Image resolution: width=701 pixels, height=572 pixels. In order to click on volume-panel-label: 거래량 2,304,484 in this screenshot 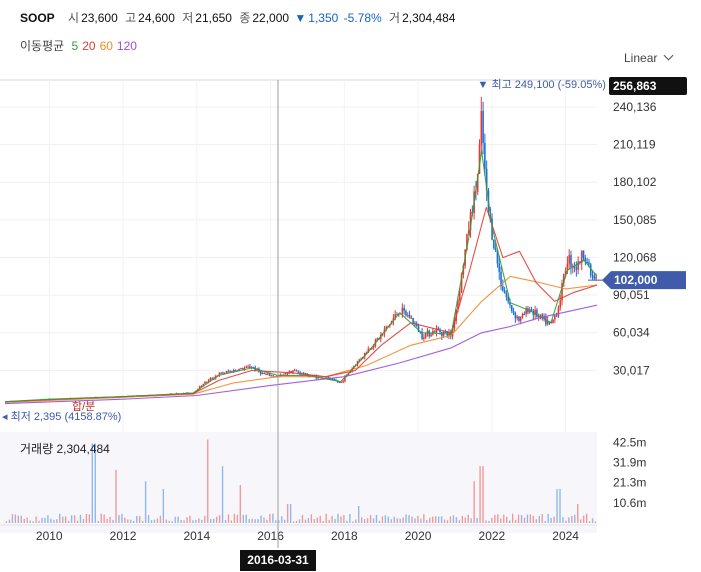, I will do `click(65, 448)`.